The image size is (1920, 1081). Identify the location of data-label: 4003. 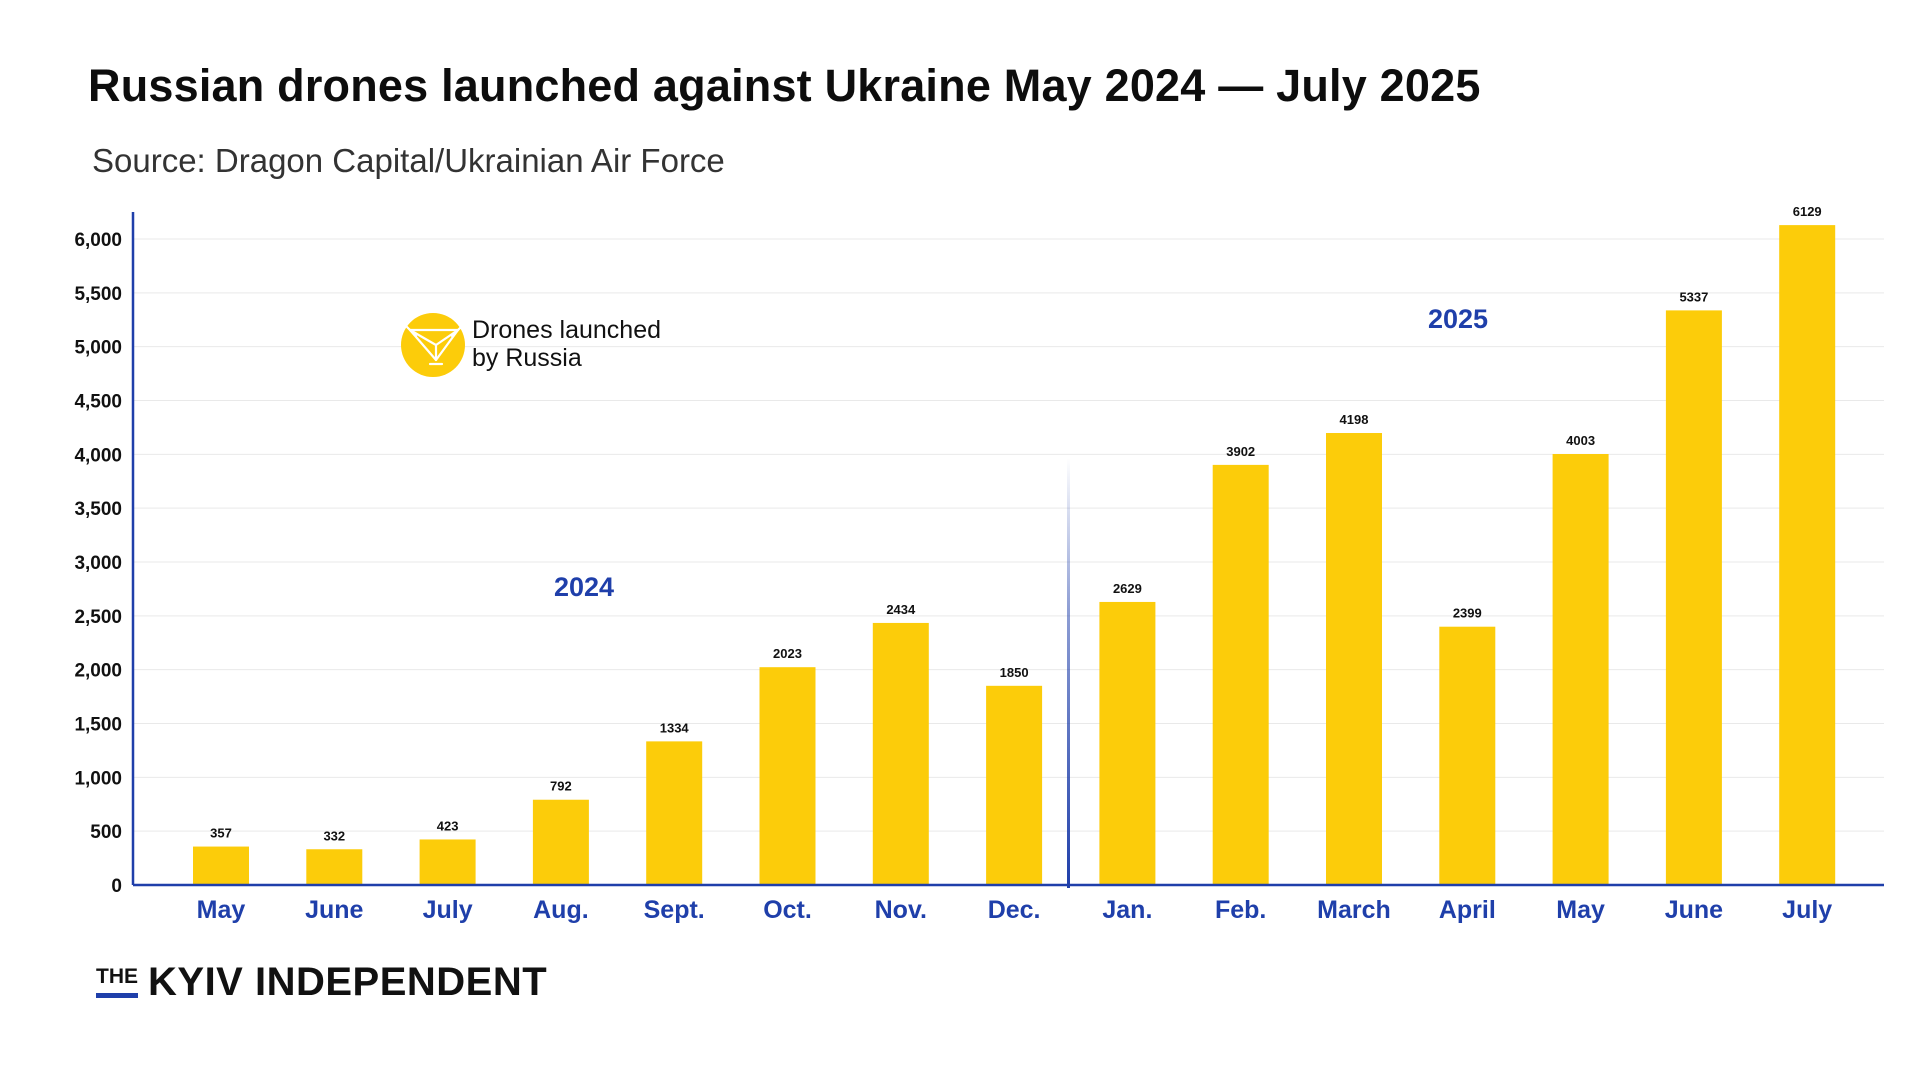
(1580, 440).